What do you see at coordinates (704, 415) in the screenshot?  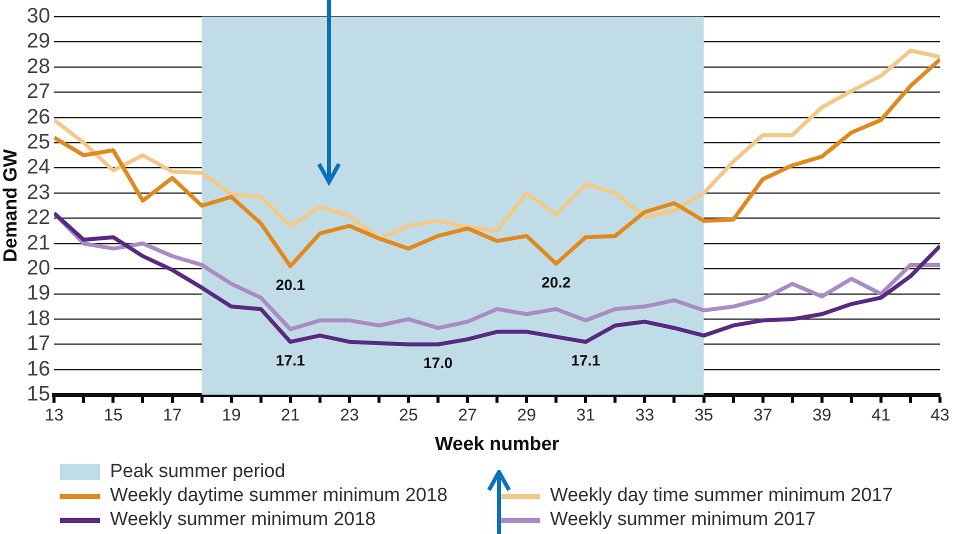 I see `x-tick-label: 35` at bounding box center [704, 415].